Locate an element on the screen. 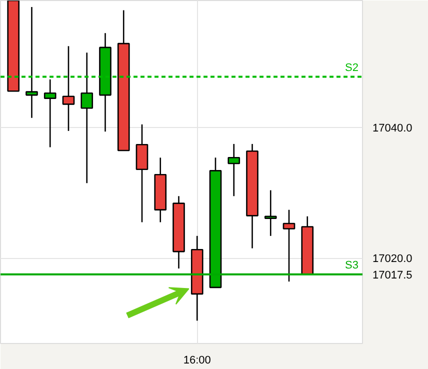 Image resolution: width=428 pixels, height=369 pixels. x-tick-label: 16:00 is located at coordinates (197, 360).